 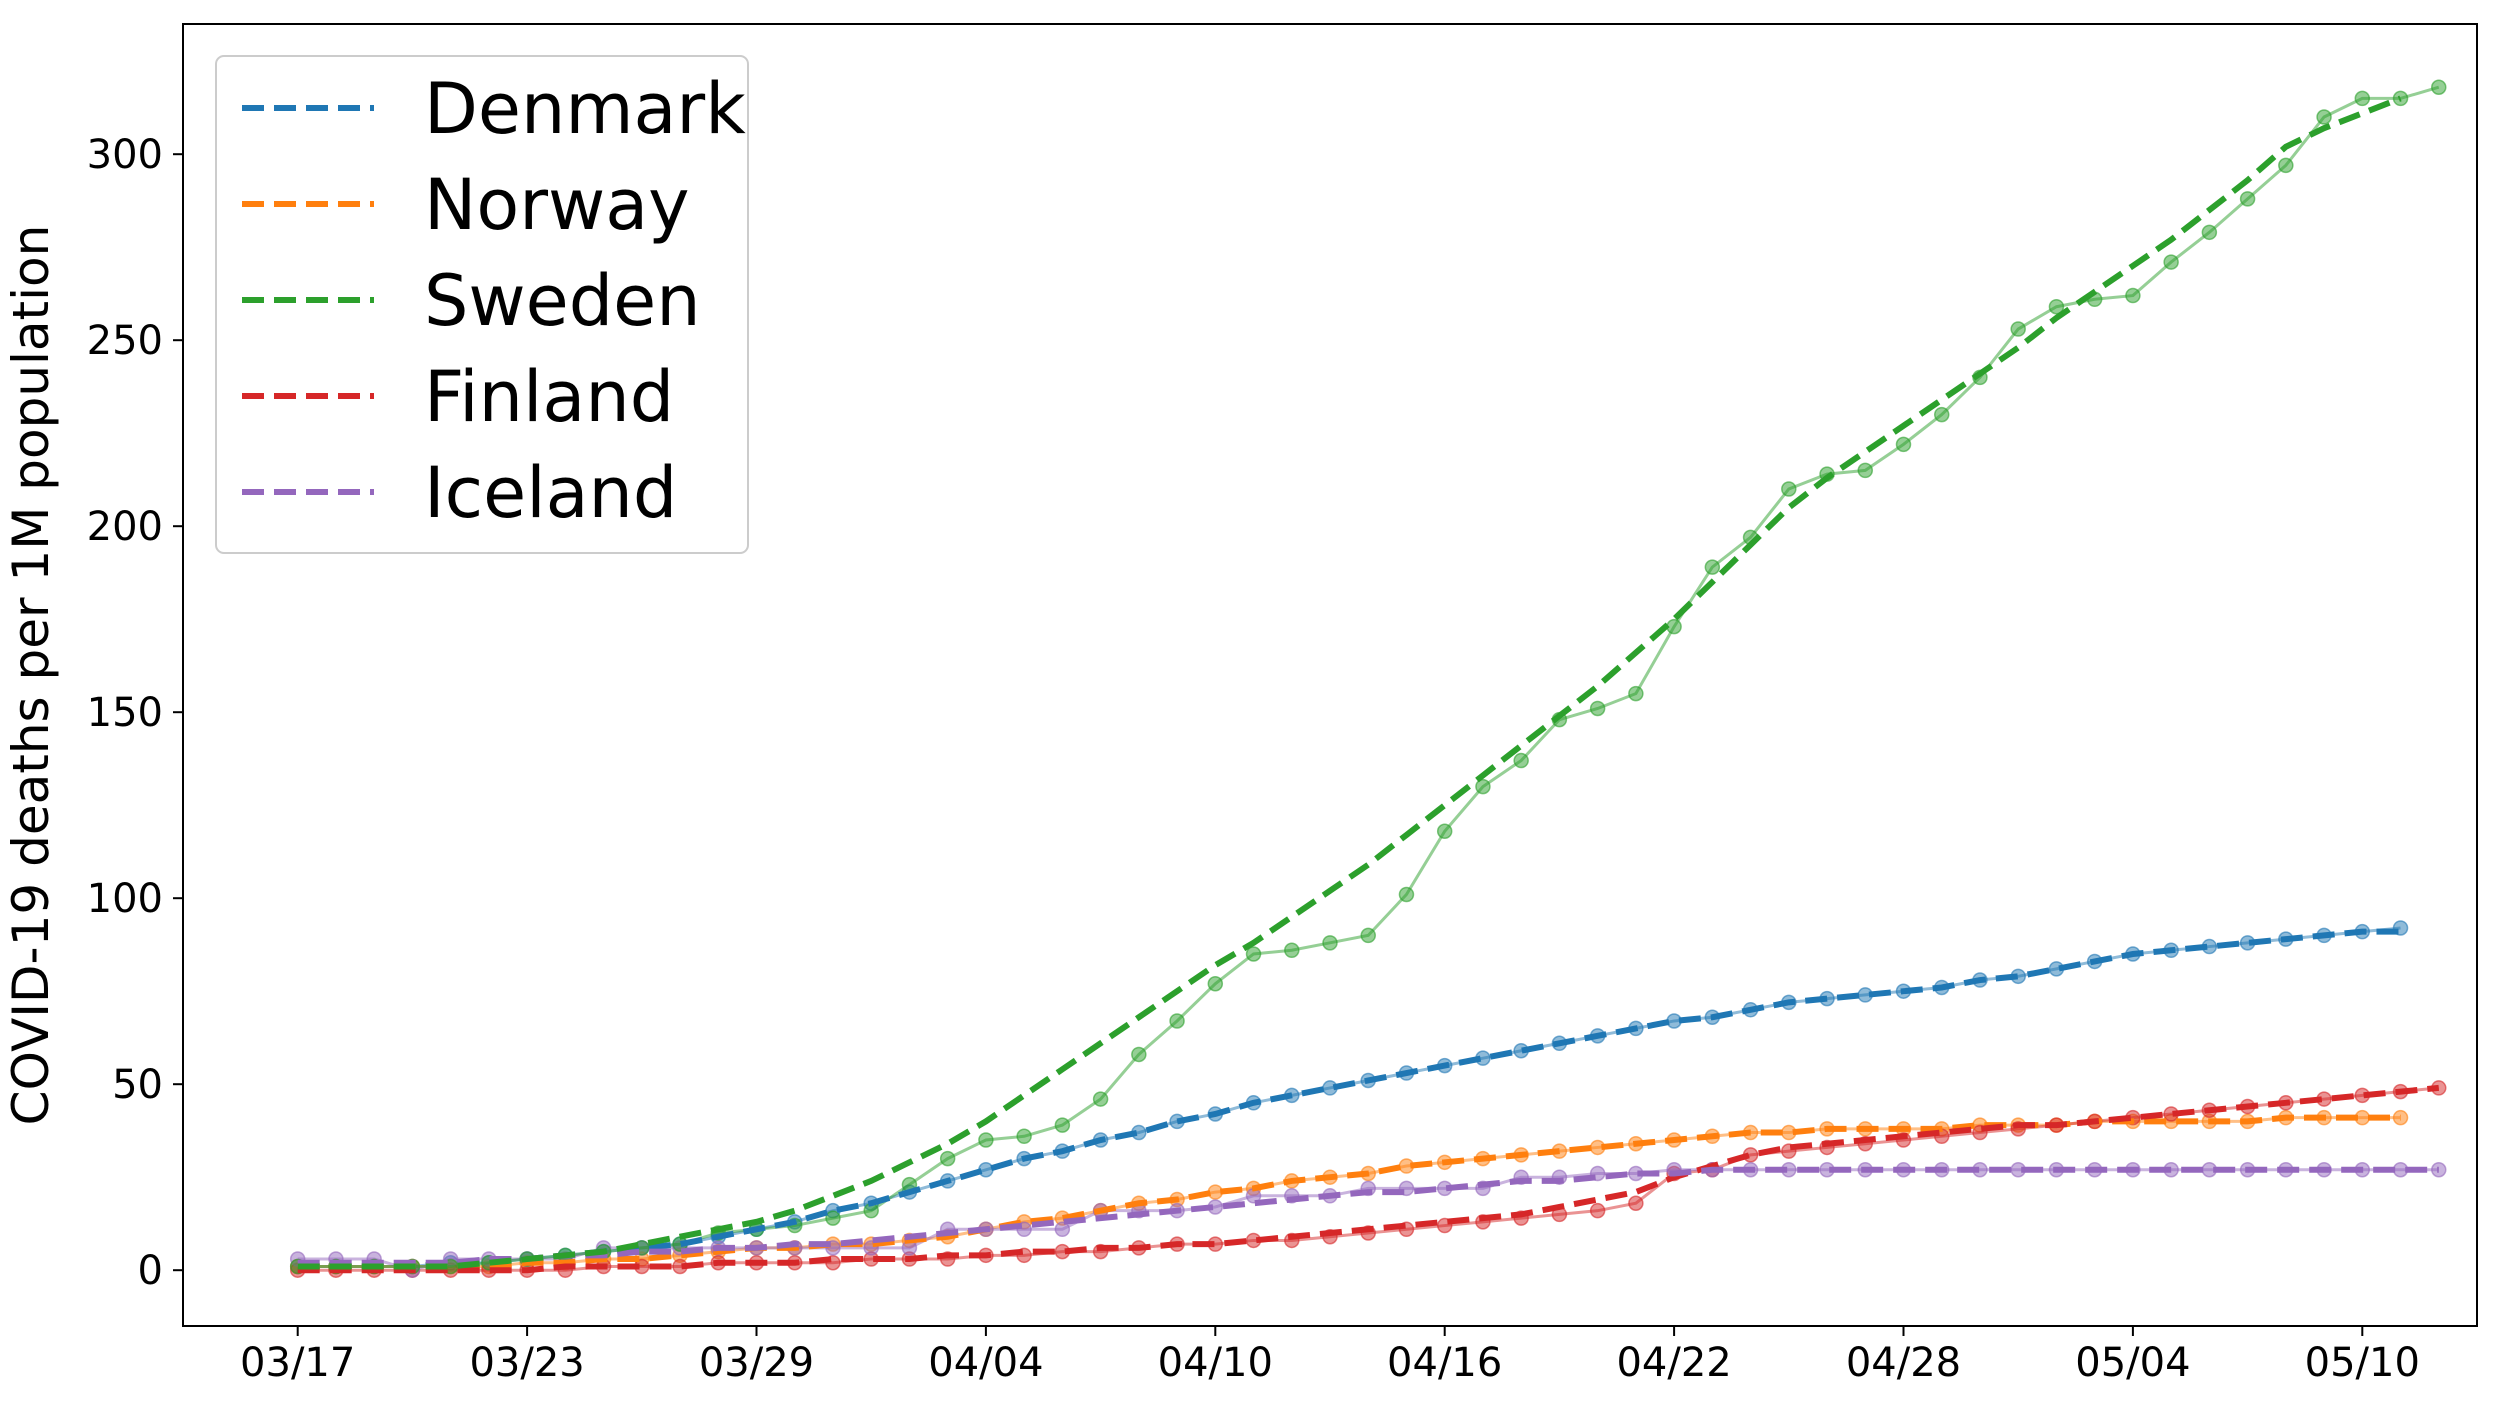 What do you see at coordinates (1444, 1363) in the screenshot?
I see `x-tick-label: 04/16` at bounding box center [1444, 1363].